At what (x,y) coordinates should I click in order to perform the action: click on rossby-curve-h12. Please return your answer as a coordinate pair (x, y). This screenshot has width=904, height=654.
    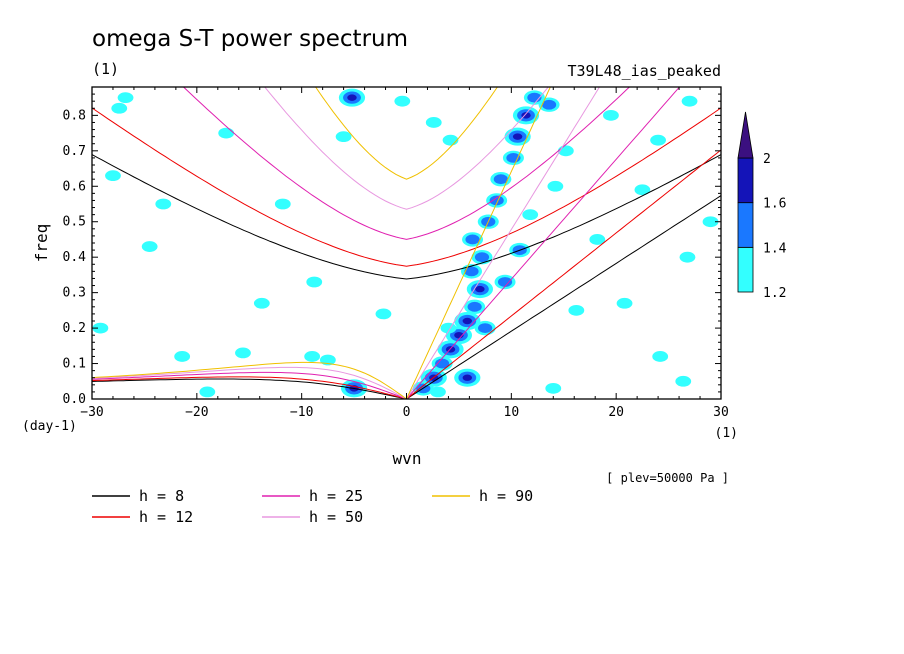
    Looking at the image, I should click on (249, 387).